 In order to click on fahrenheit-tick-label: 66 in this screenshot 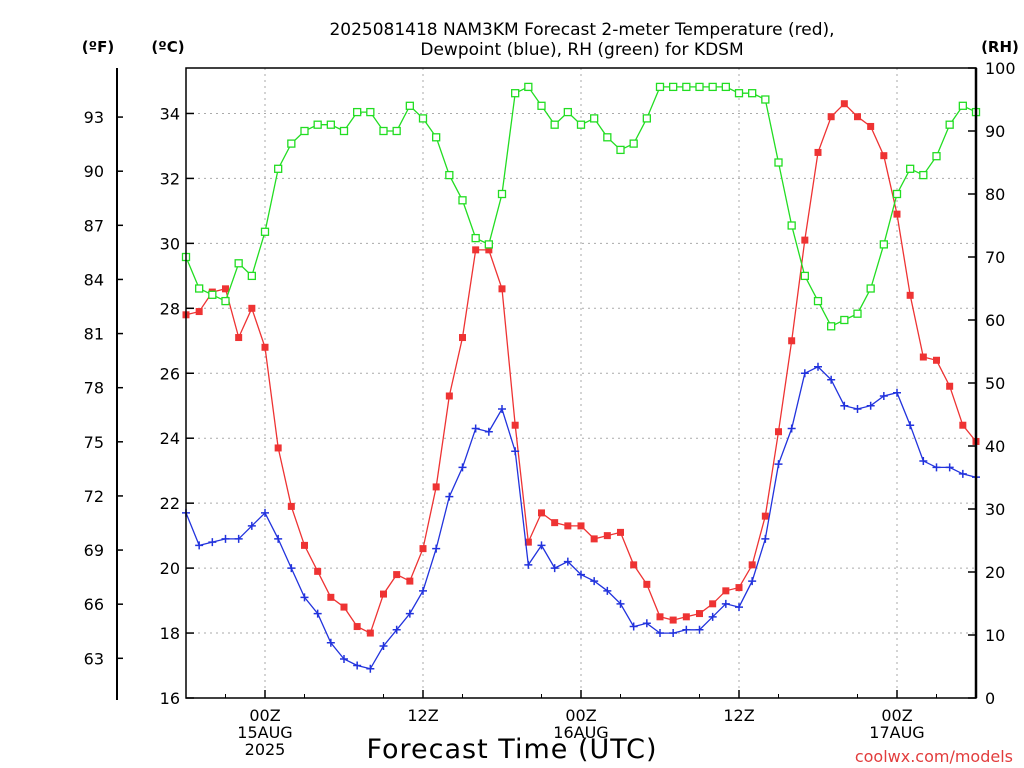, I will do `click(94, 604)`.